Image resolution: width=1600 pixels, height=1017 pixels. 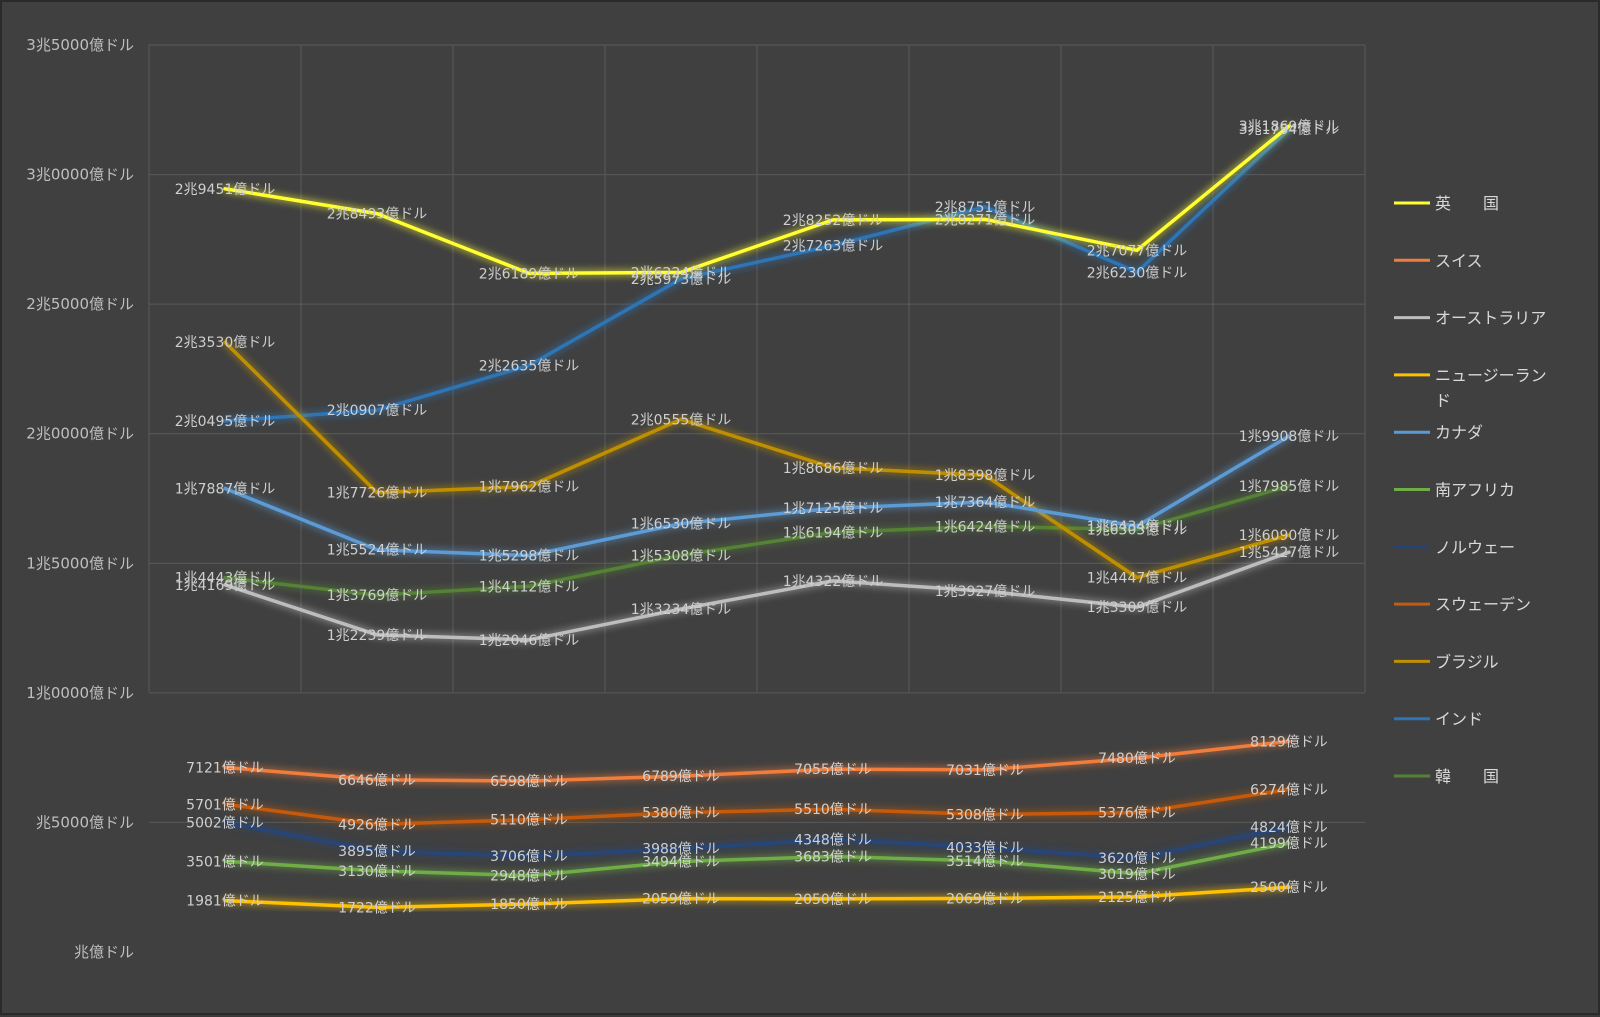 I want to click on data-label: 5376億ドル, so click(x=1137, y=814).